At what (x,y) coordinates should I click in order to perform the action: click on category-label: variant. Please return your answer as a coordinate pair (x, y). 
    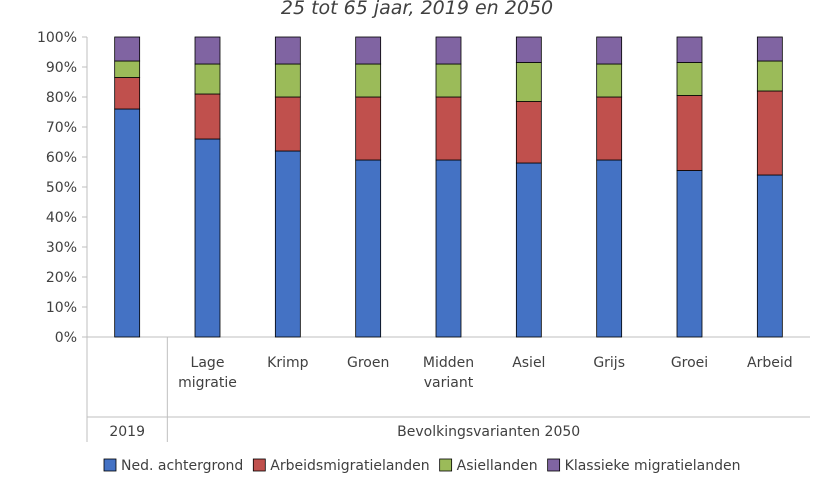
    Looking at the image, I should click on (449, 383).